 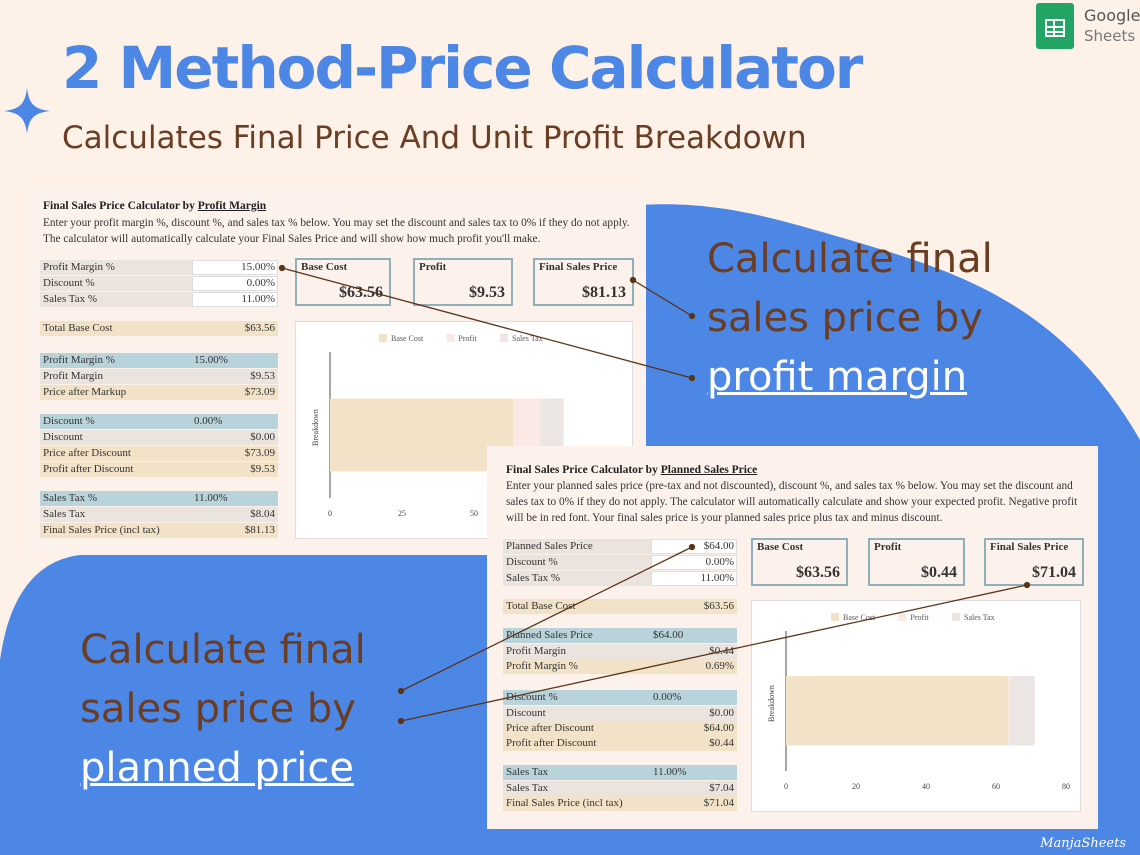 I want to click on x-tick-label: 60, so click(x=996, y=786).